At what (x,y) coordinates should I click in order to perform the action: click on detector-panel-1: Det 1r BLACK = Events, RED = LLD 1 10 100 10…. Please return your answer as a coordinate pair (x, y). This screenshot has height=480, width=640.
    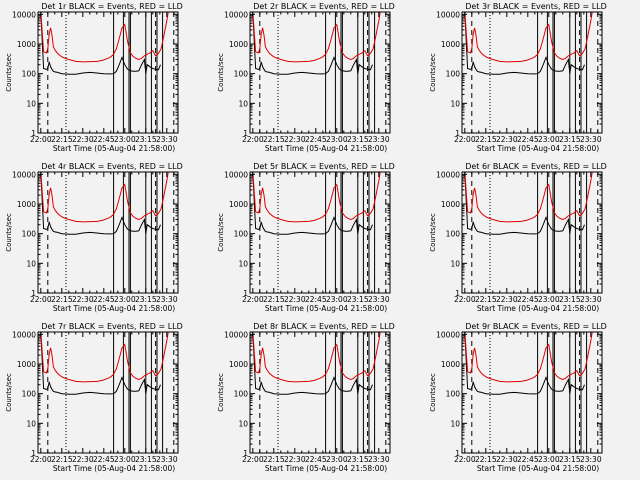
    Looking at the image, I should click on (94, 77).